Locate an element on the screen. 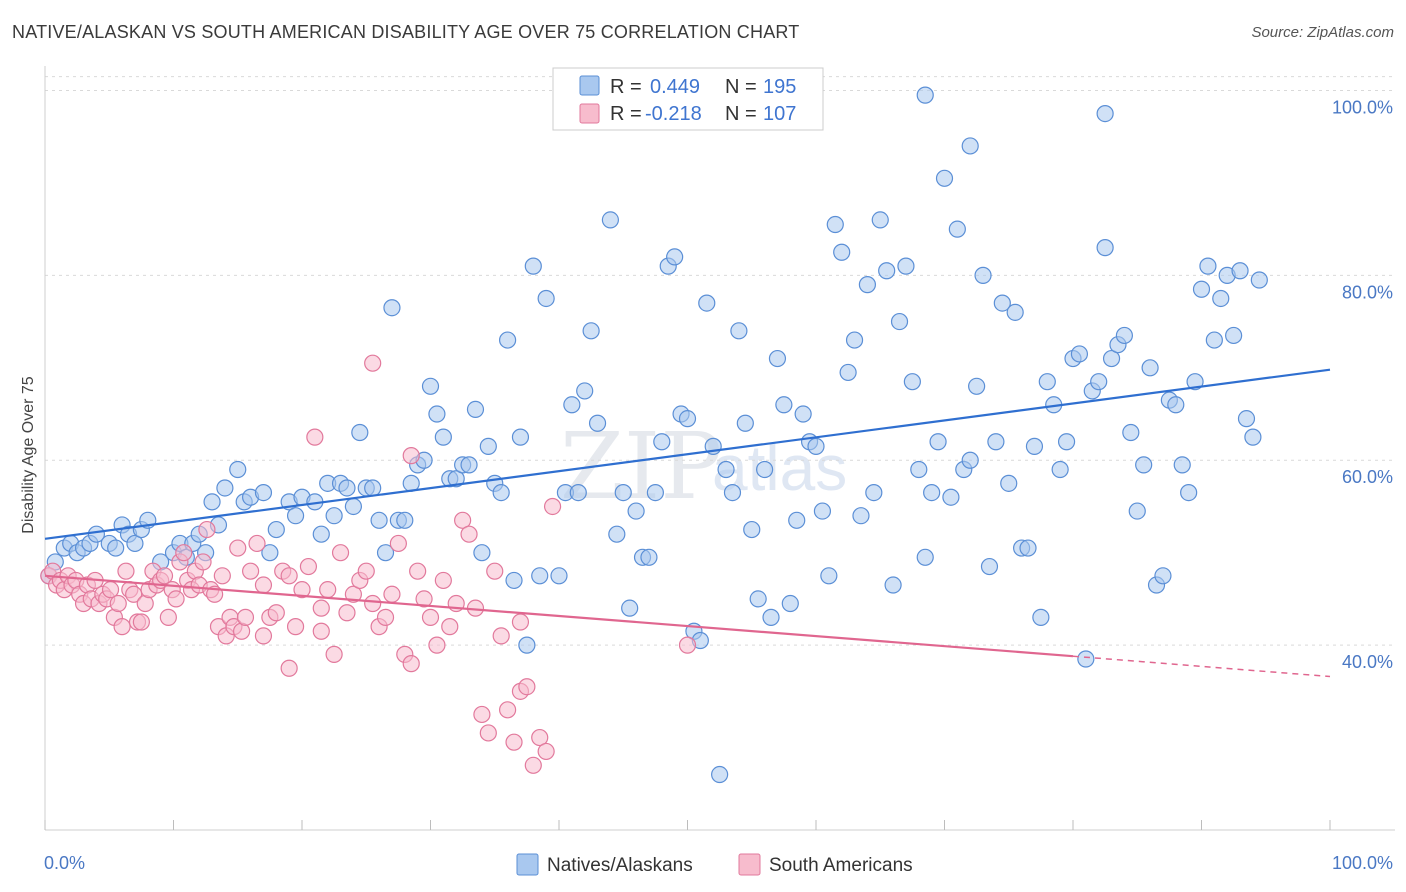  legend-swatch-natives is located at coordinates (589, 85).